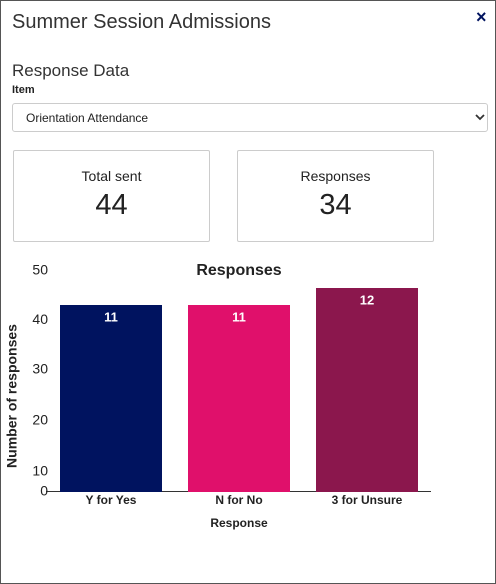 This screenshot has height=584, width=496. I want to click on y-tick-label: 30, so click(40, 368).